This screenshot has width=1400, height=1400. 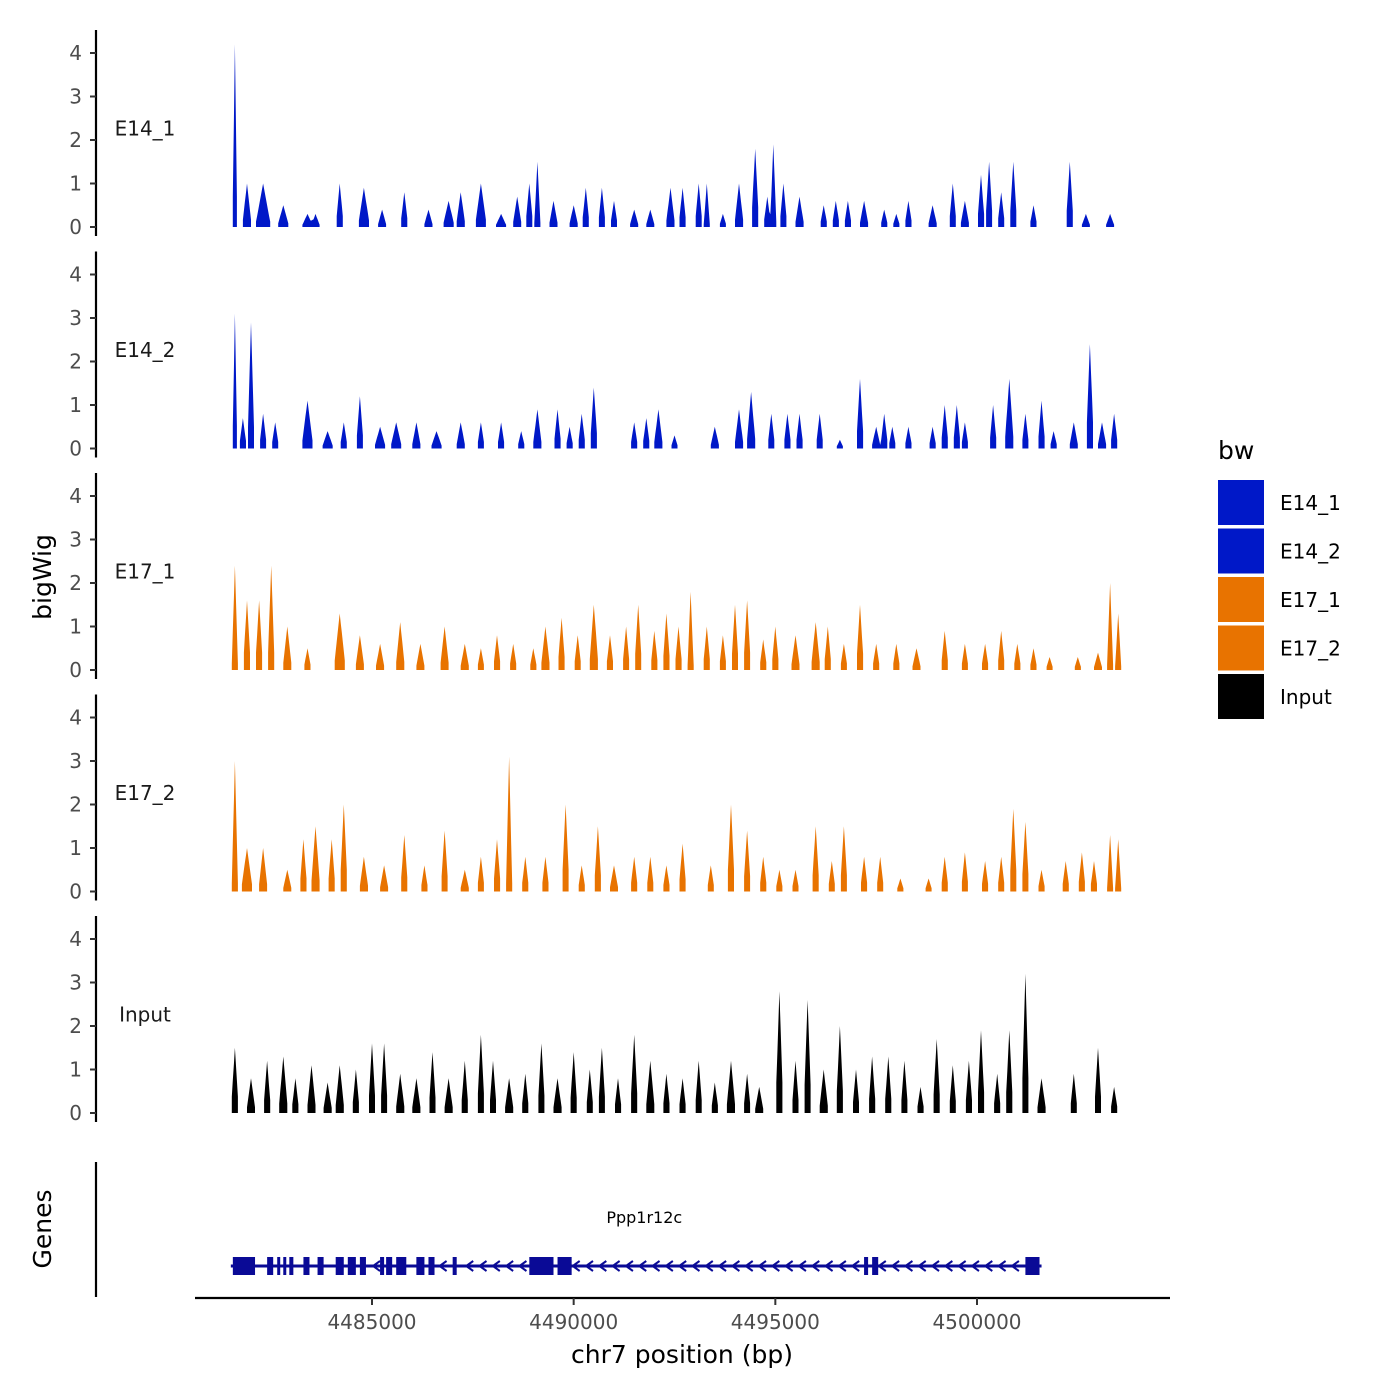 I want to click on y-tick-label-e14-2-3: 3, so click(x=75, y=318).